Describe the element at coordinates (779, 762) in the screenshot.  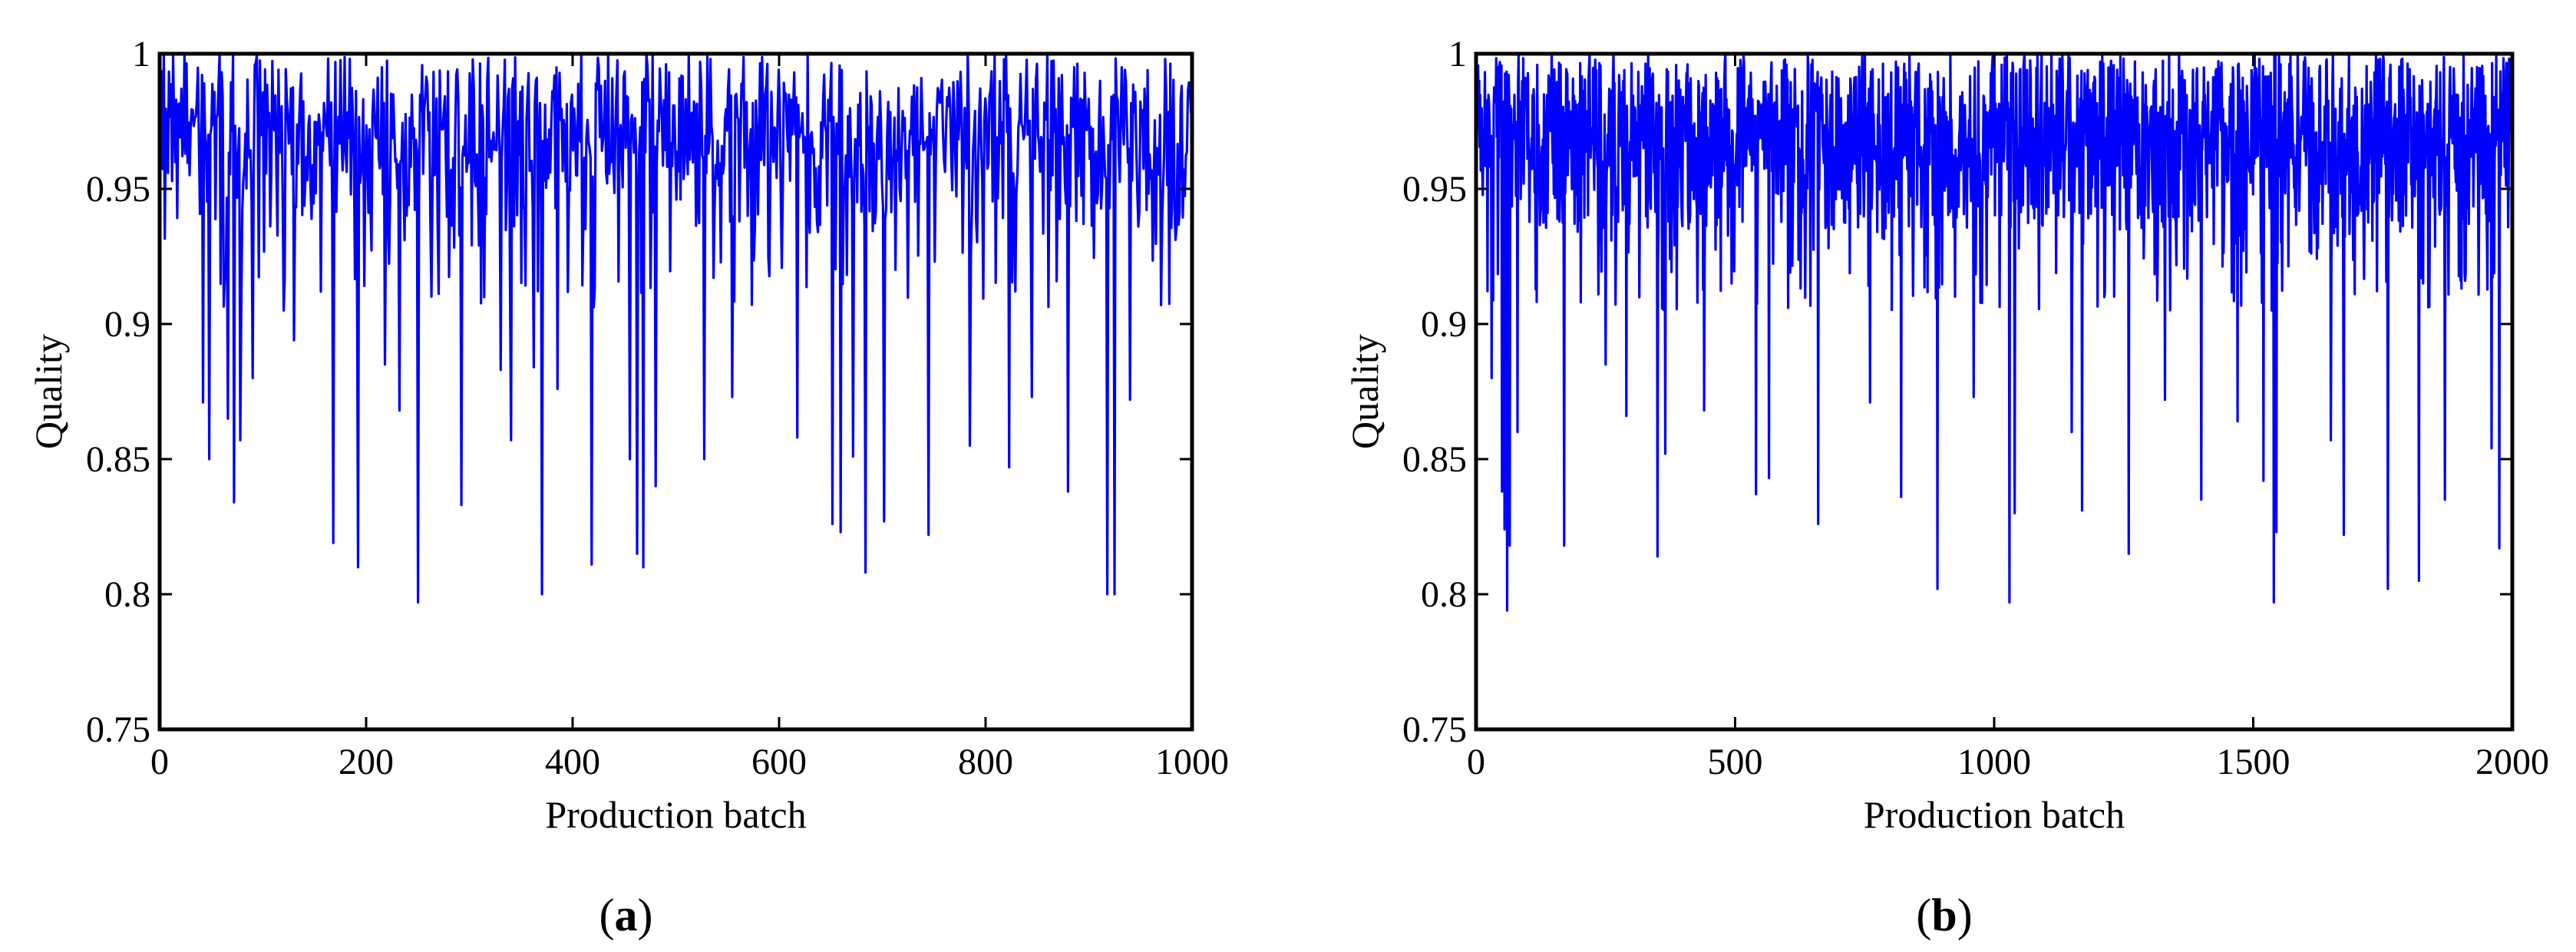
I see `x-tick-label: 600` at that location.